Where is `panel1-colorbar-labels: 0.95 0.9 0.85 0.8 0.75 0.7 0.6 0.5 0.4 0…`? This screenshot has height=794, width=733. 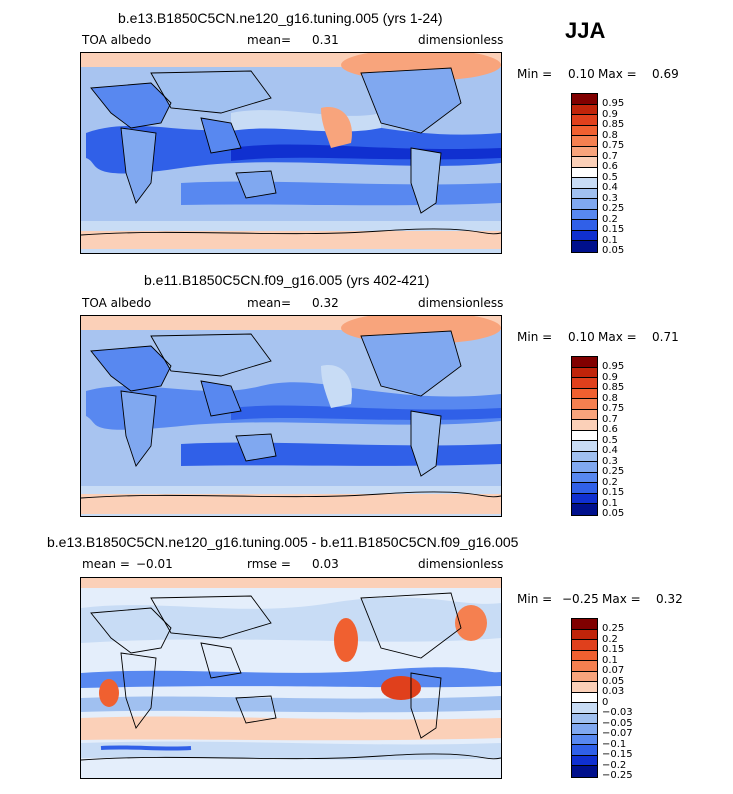 panel1-colorbar-labels: 0.95 0.9 0.85 0.8 0.75 0.7 0.6 0.5 0.4 0… is located at coordinates (613, 177).